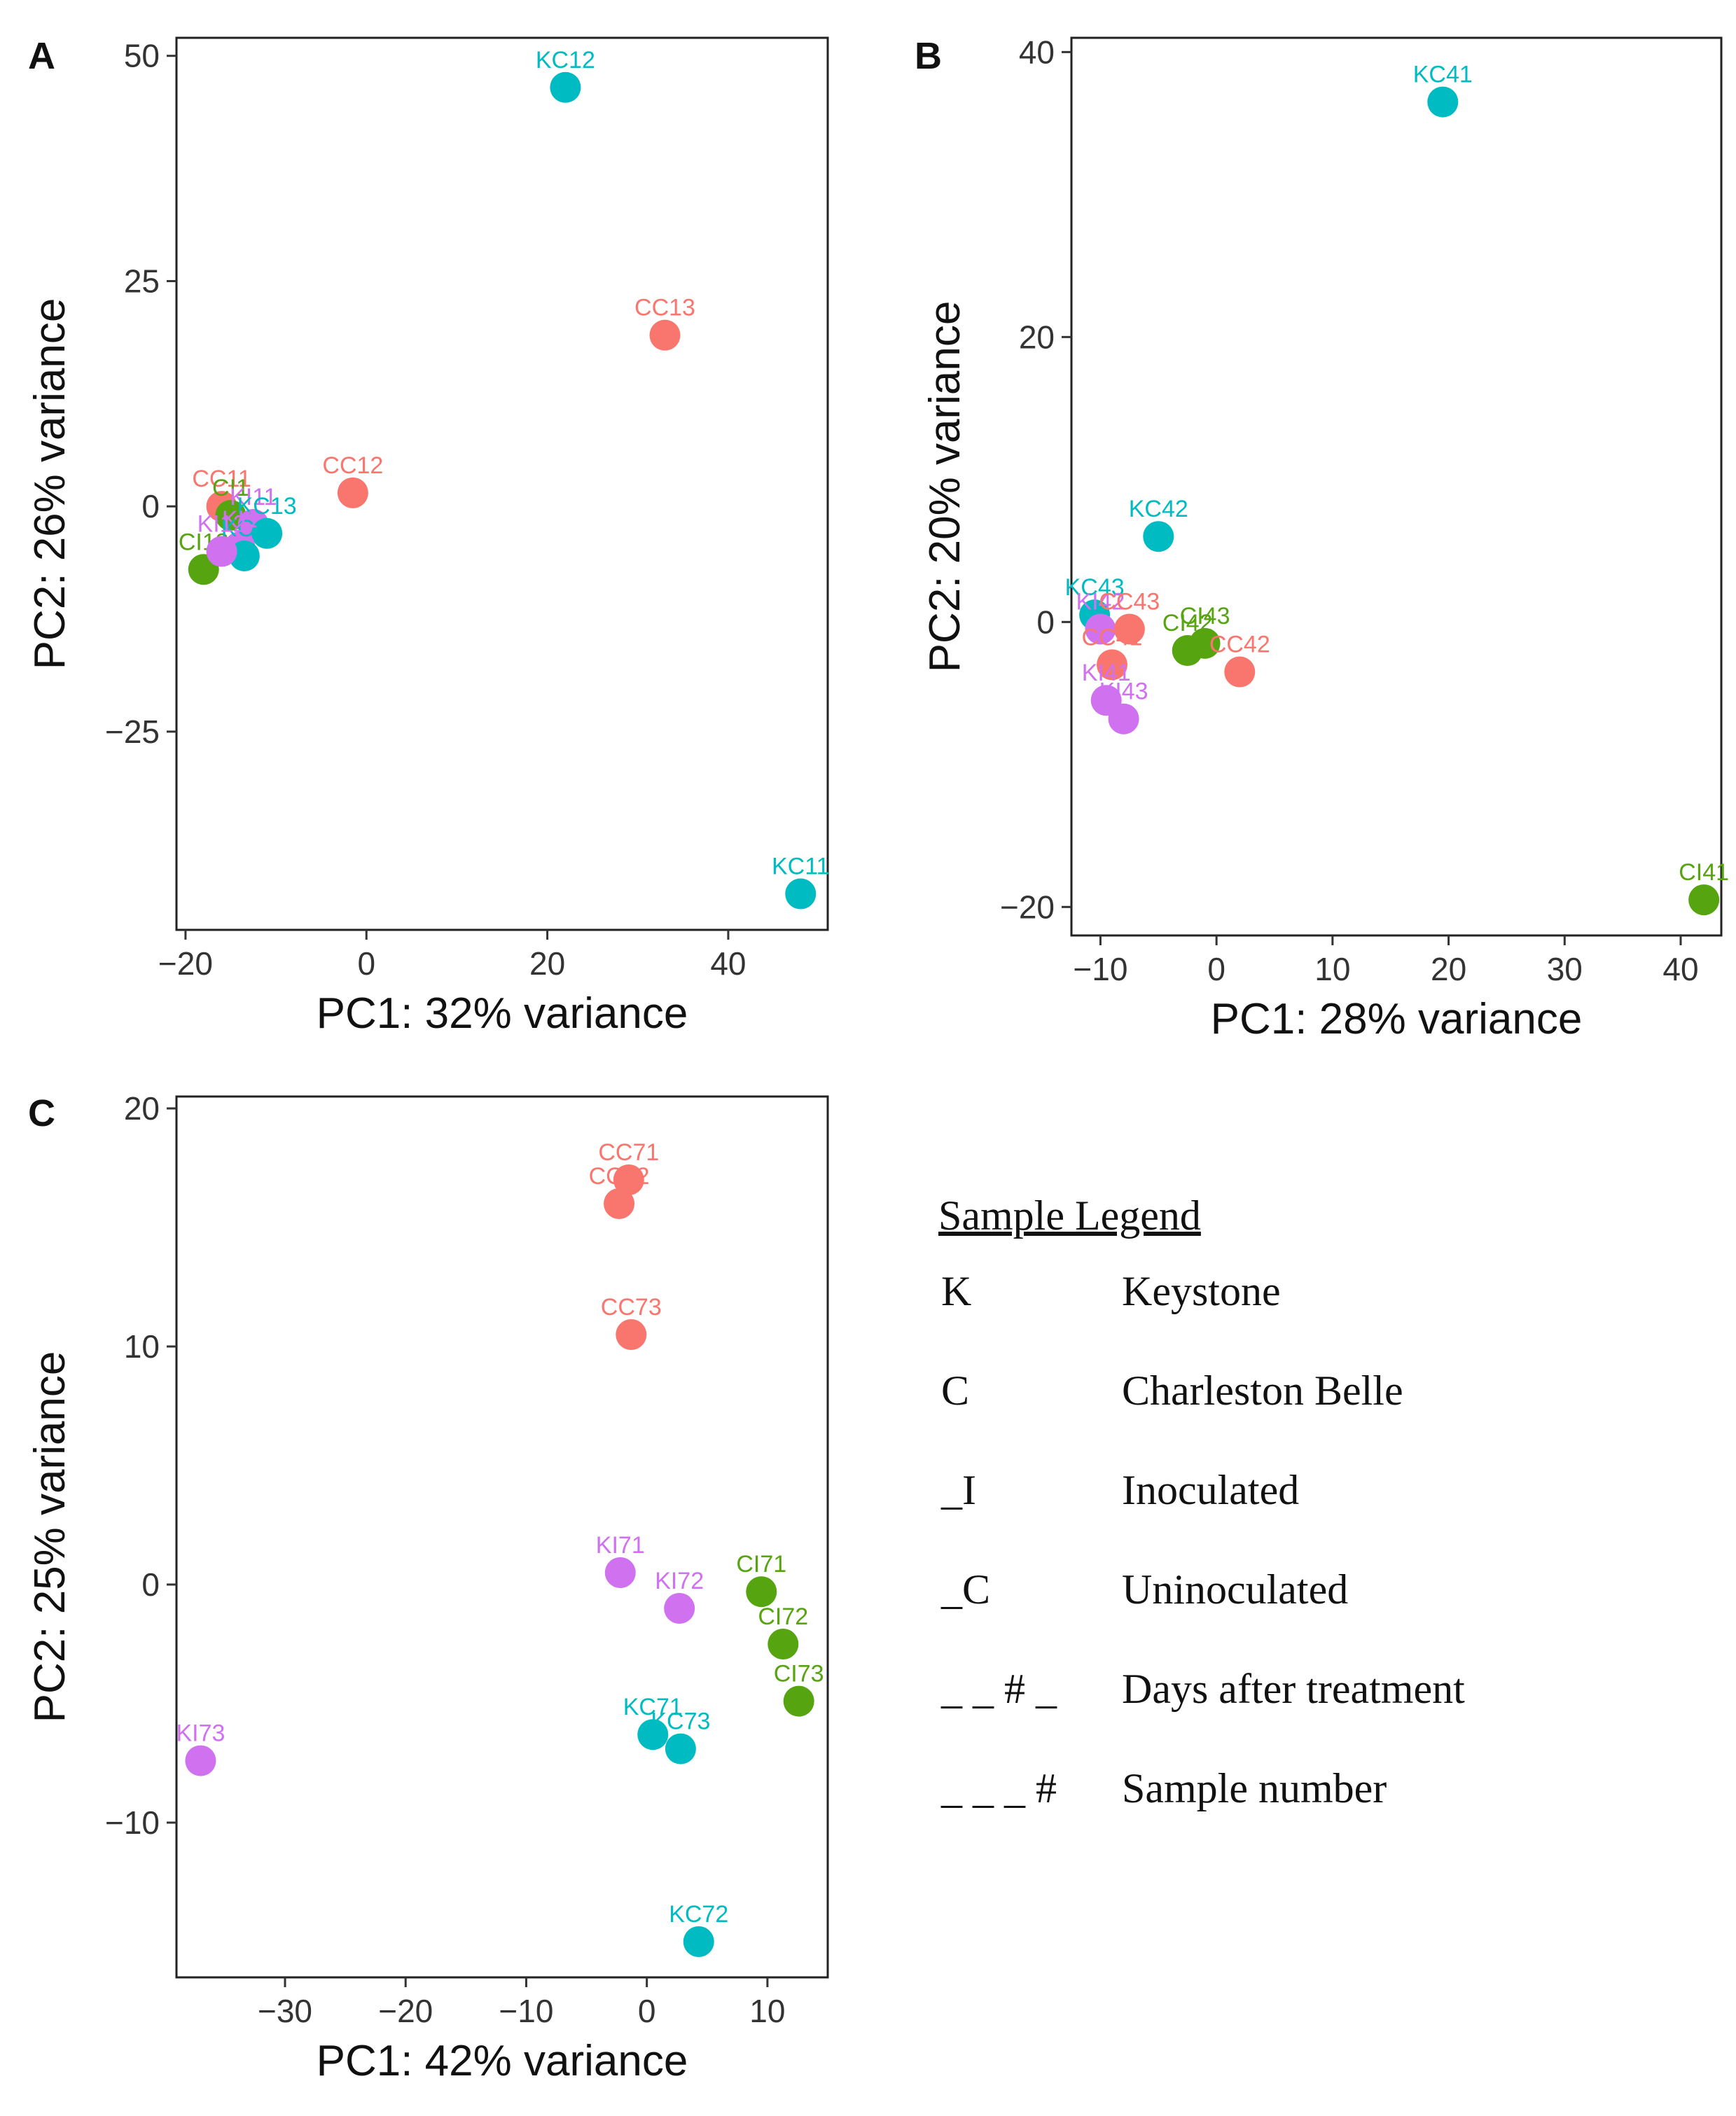 This screenshot has height=2116, width=1736. I want to click on data-point-label: CI42, so click(1187, 623).